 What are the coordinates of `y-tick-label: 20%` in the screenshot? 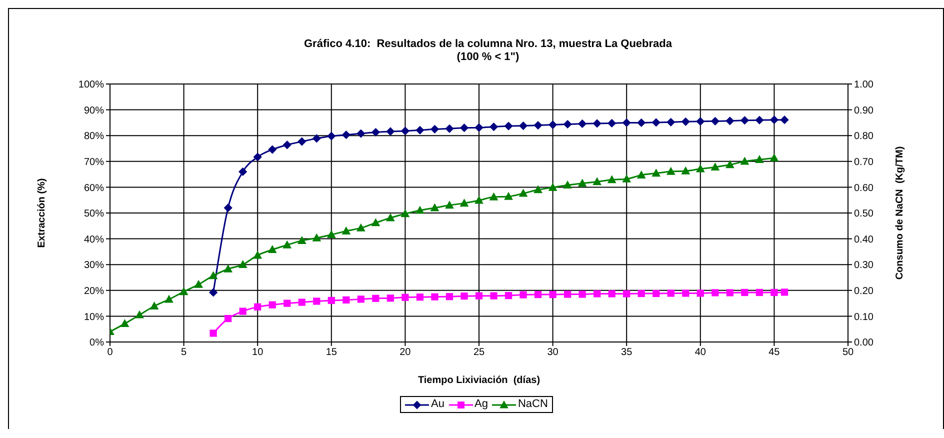 It's located at (94, 291).